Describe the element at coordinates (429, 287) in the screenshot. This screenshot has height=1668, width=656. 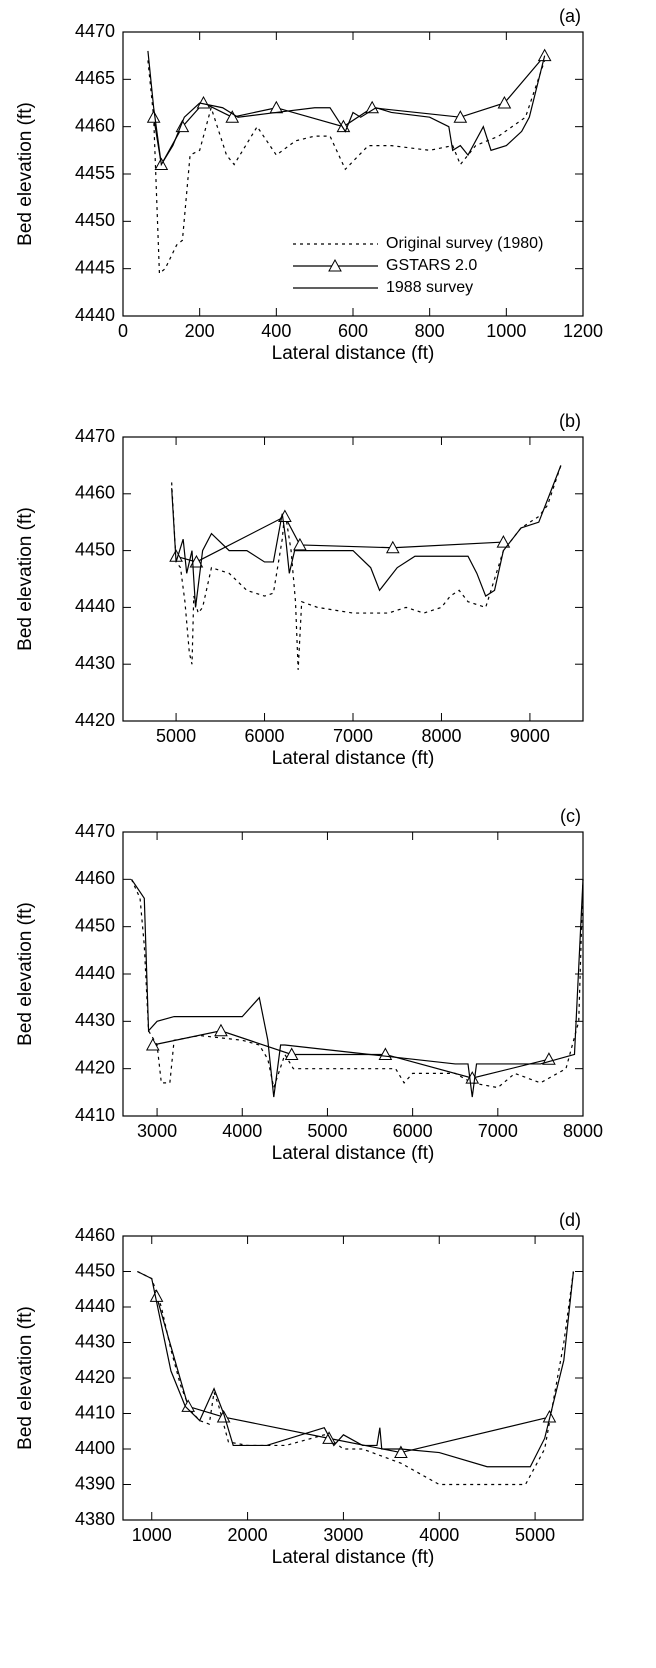
I see `legend-label: 1988 survey` at that location.